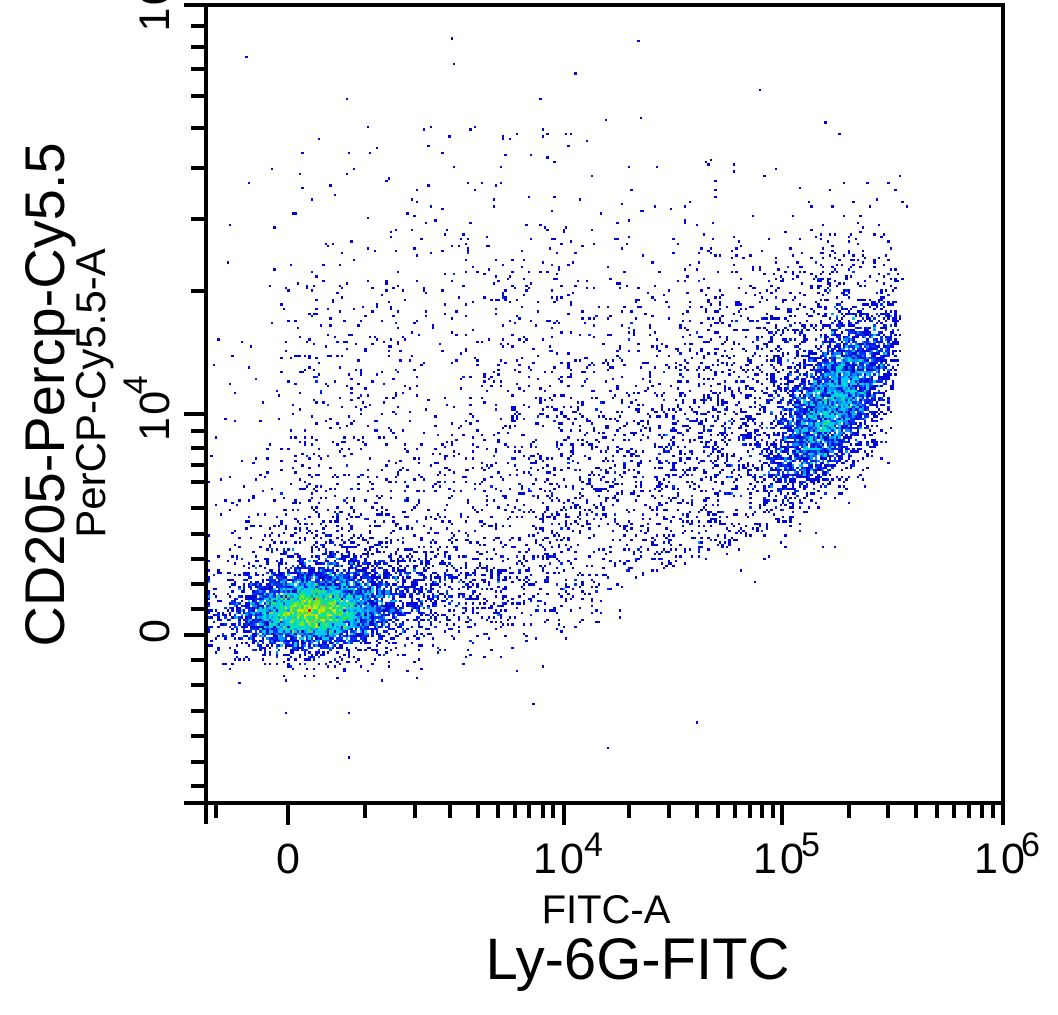  What do you see at coordinates (810, 845) in the screenshot?
I see `svg-text: 5` at bounding box center [810, 845].